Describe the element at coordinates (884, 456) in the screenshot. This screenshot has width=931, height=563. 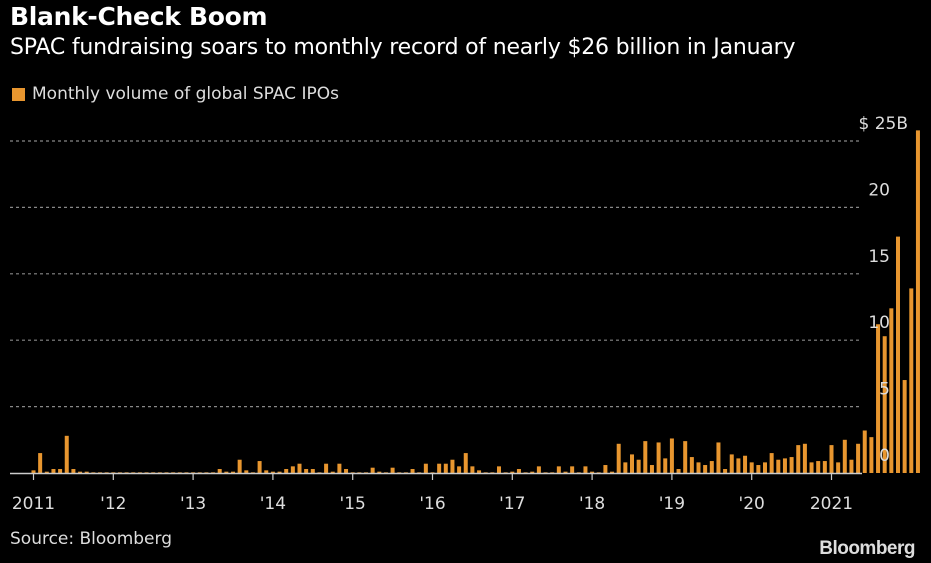
I see `y-tick-label: 0` at that location.